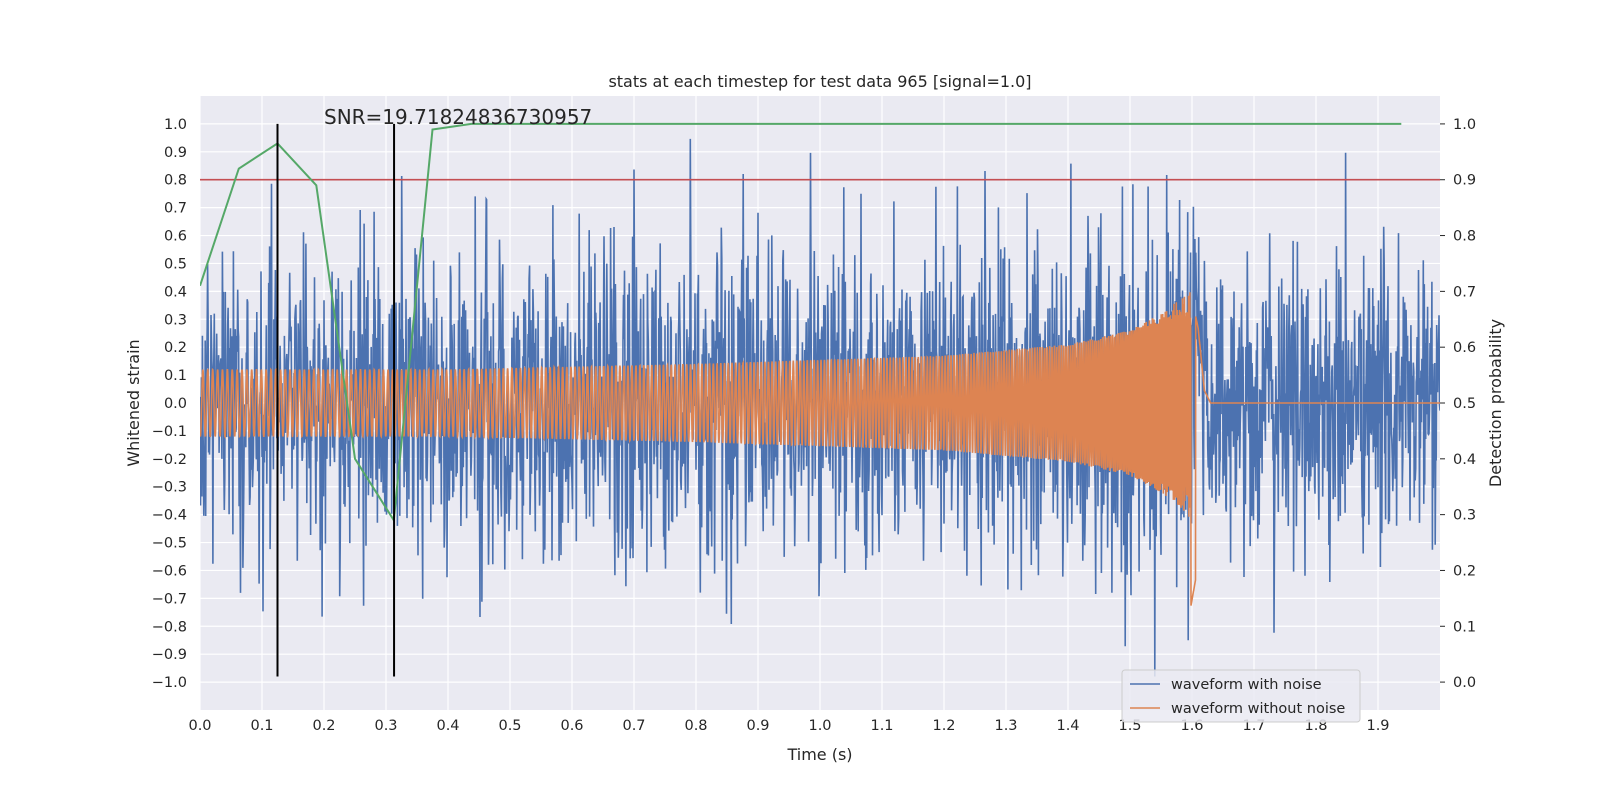 This screenshot has width=1600, height=800. Describe the element at coordinates (385, 726) in the screenshot. I see `x-tick-label: 0.3` at that location.